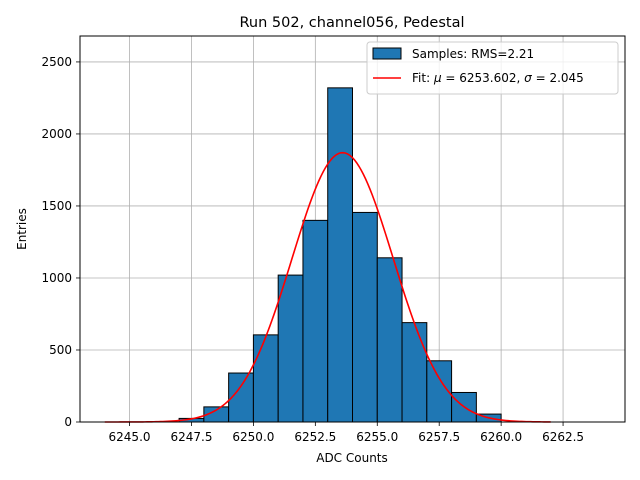 The width and height of the screenshot is (640, 480). Describe the element at coordinates (56, 134) in the screenshot. I see `y-tick-label: 2000` at that location.